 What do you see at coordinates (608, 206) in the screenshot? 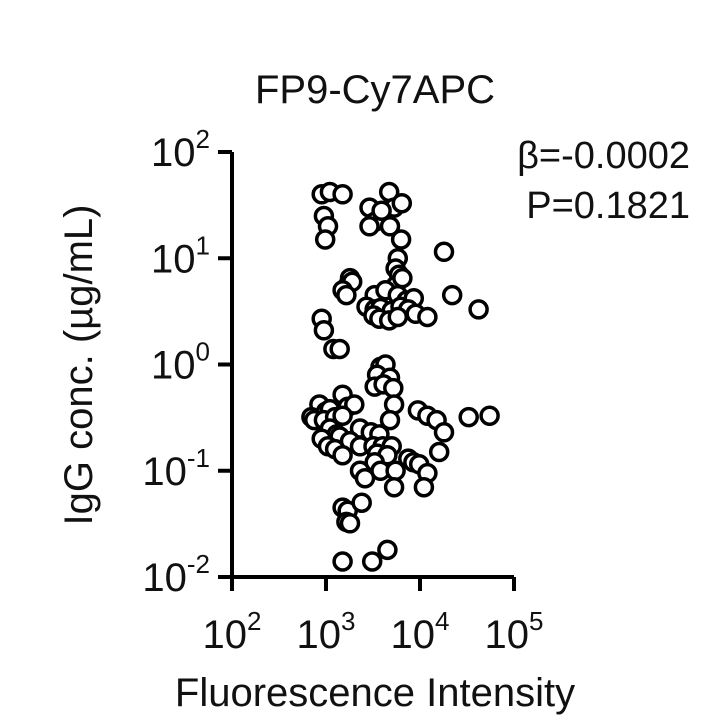
I see `p-value-annotation: P=0.1821` at bounding box center [608, 206].